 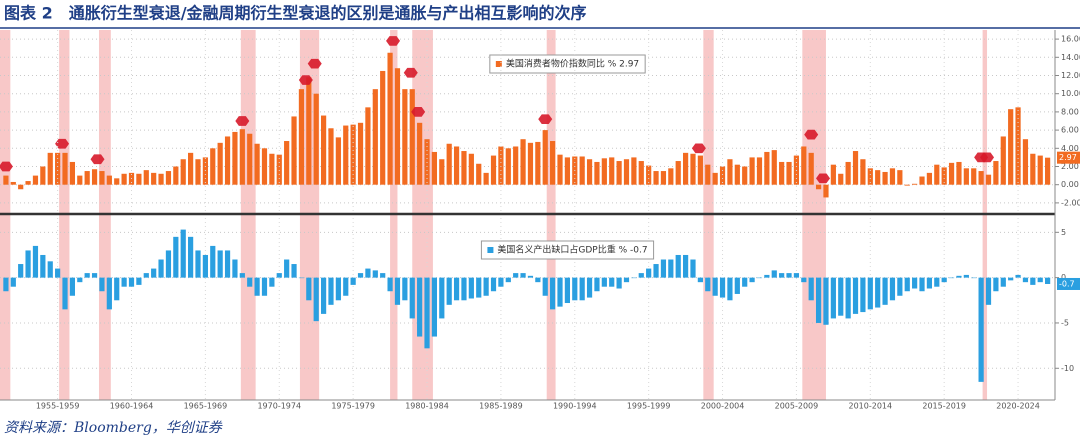 What do you see at coordinates (490, 250) in the screenshot?
I see `legend-swatch` at bounding box center [490, 250].